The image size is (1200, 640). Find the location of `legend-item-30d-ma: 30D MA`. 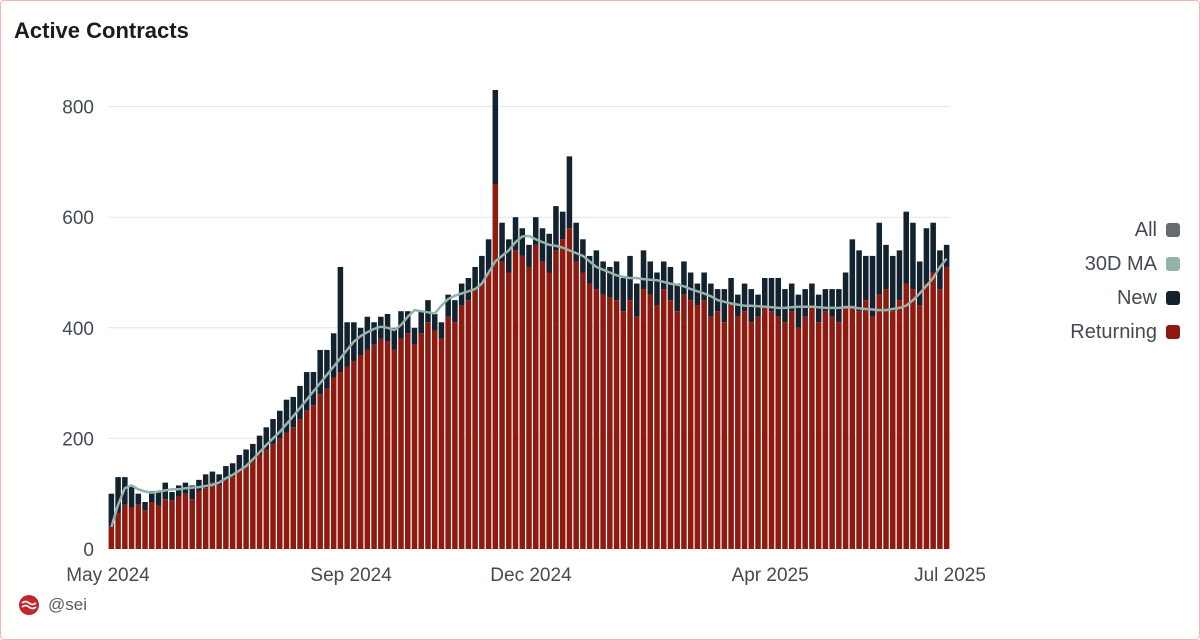

legend-item-30d-ma: 30D MA is located at coordinates (1132, 264).